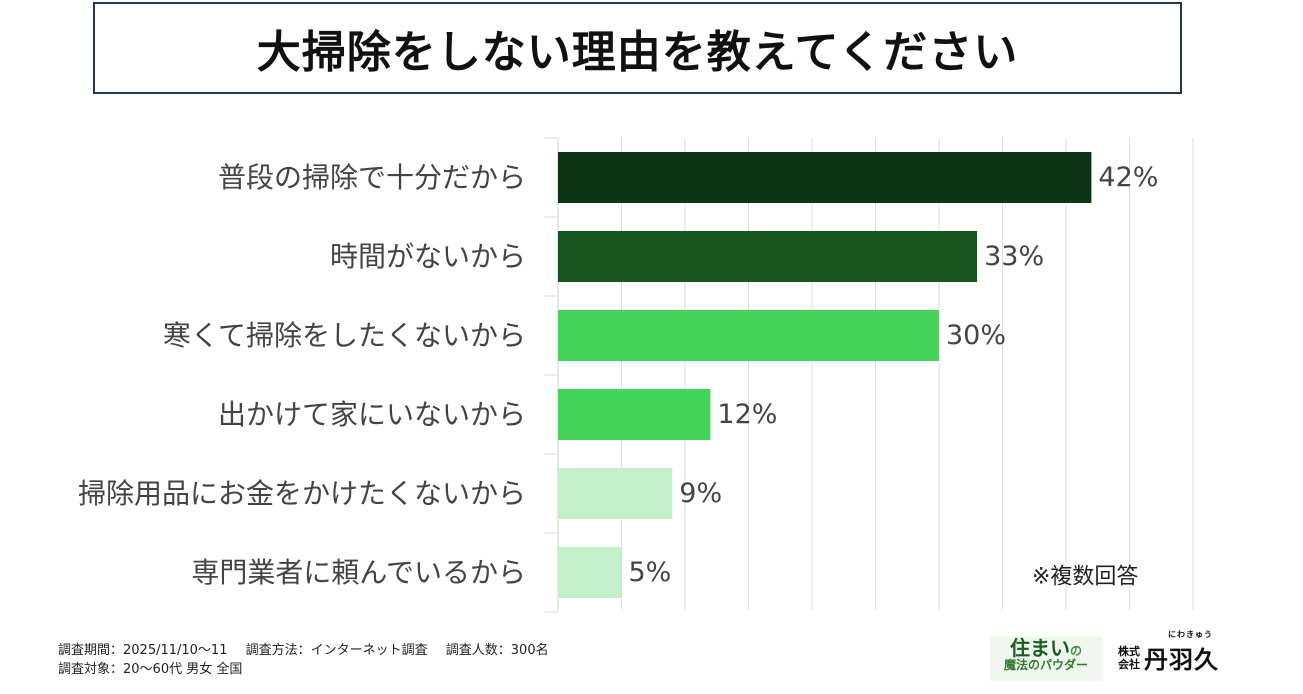 Image resolution: width=1303 pixels, height=694 pixels. What do you see at coordinates (372, 177) in the screenshot?
I see `category-label: 普段の掃除で十分だから` at bounding box center [372, 177].